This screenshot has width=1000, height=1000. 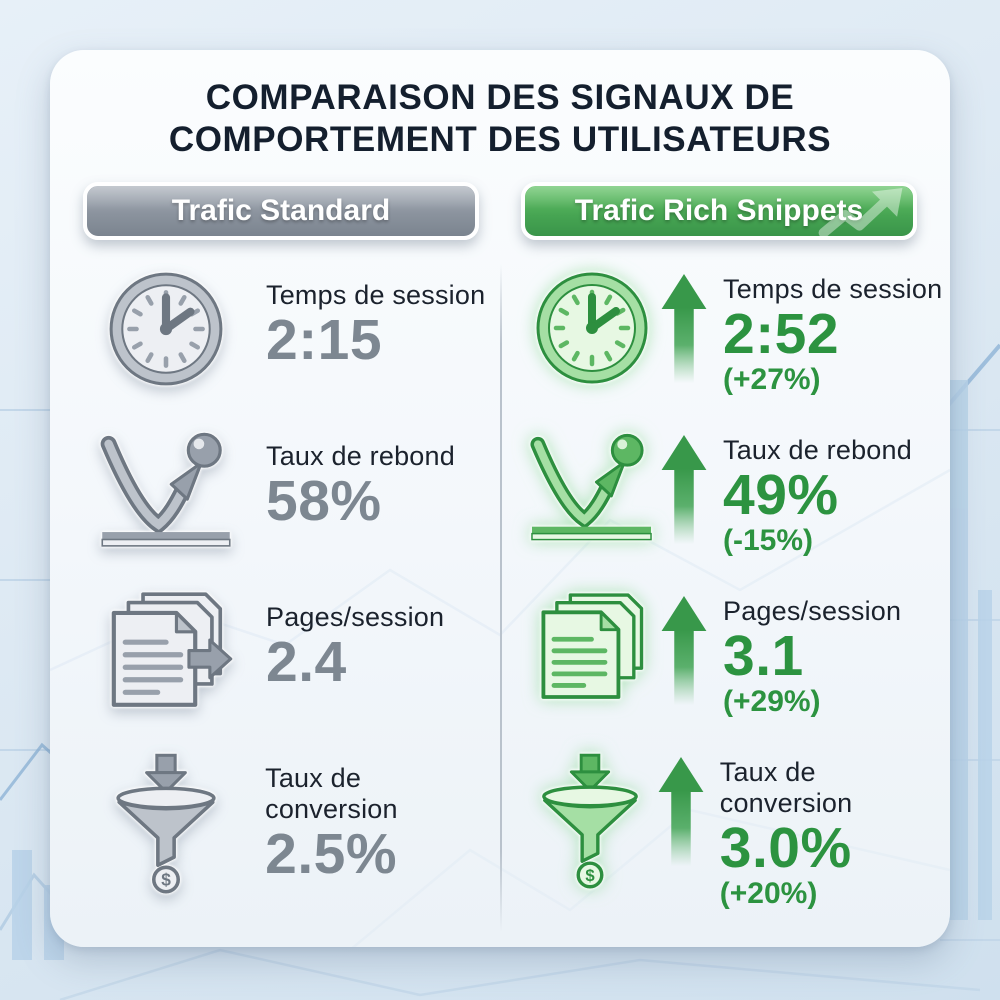 I want to click on row-rich-conversion-rate: Taux de conversion 3.0% (+20%), so click(x=725, y=831).